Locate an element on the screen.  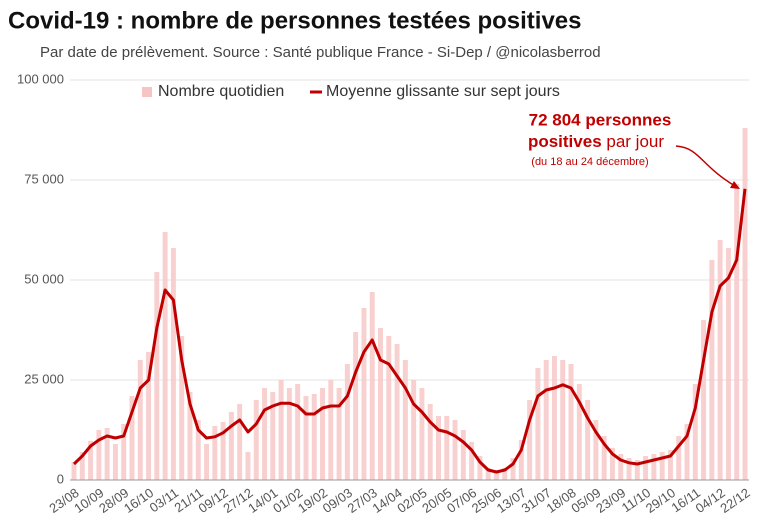
annotation-line3: (du 18 au 24 décembre) is located at coordinates (589, 162).